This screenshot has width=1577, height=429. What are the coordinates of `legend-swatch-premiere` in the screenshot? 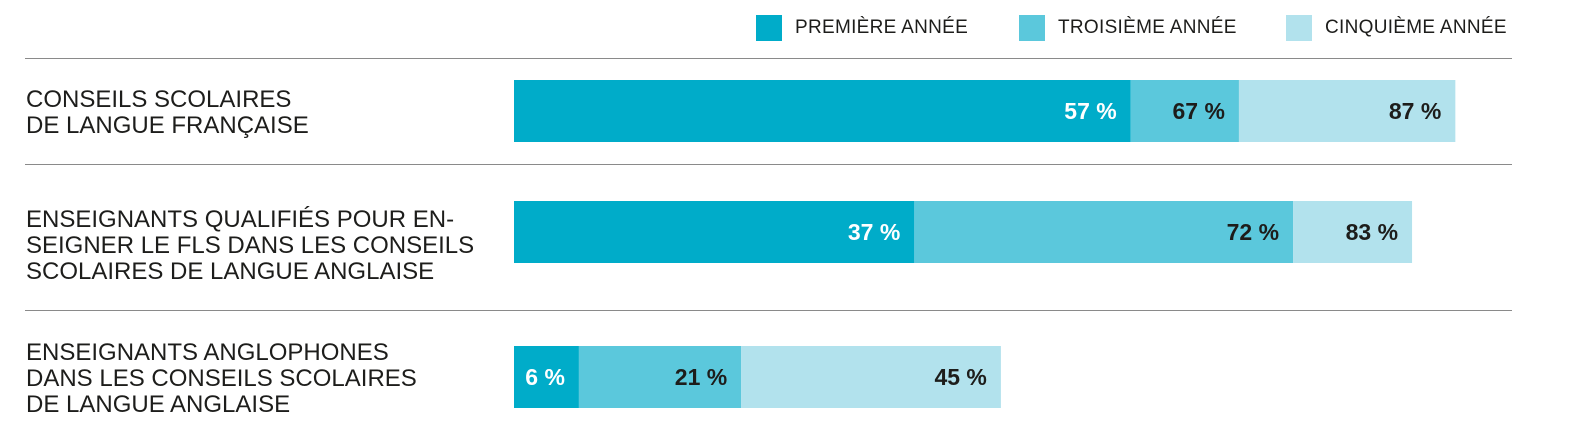 It's located at (769, 28).